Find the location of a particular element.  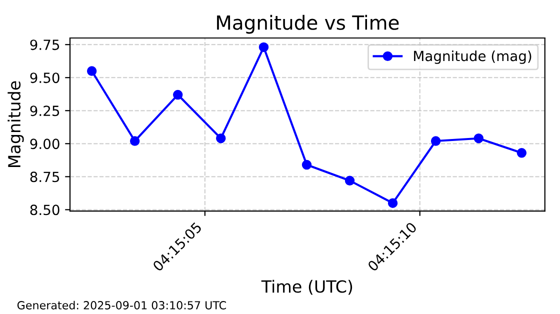

chart-title: Magnitude vs Time is located at coordinates (308, 24).